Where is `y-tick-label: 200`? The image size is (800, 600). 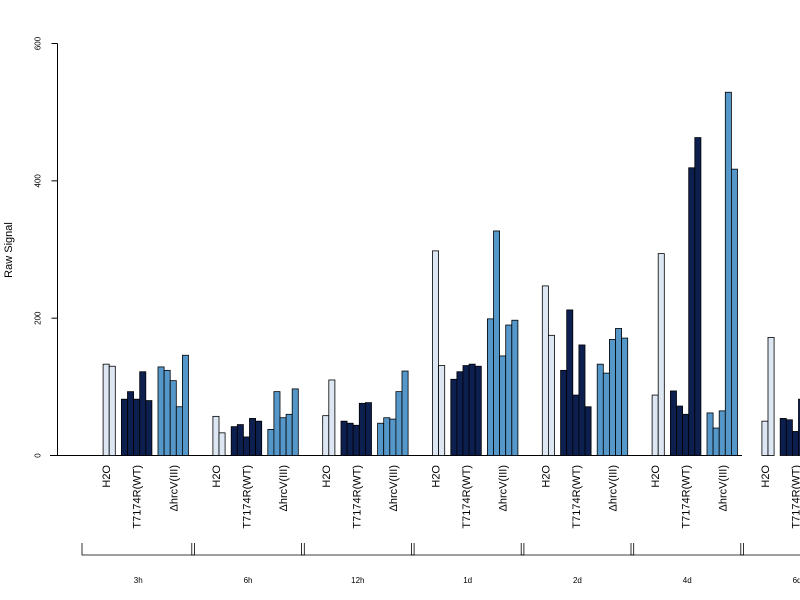
y-tick-label: 200 is located at coordinates (38, 318).